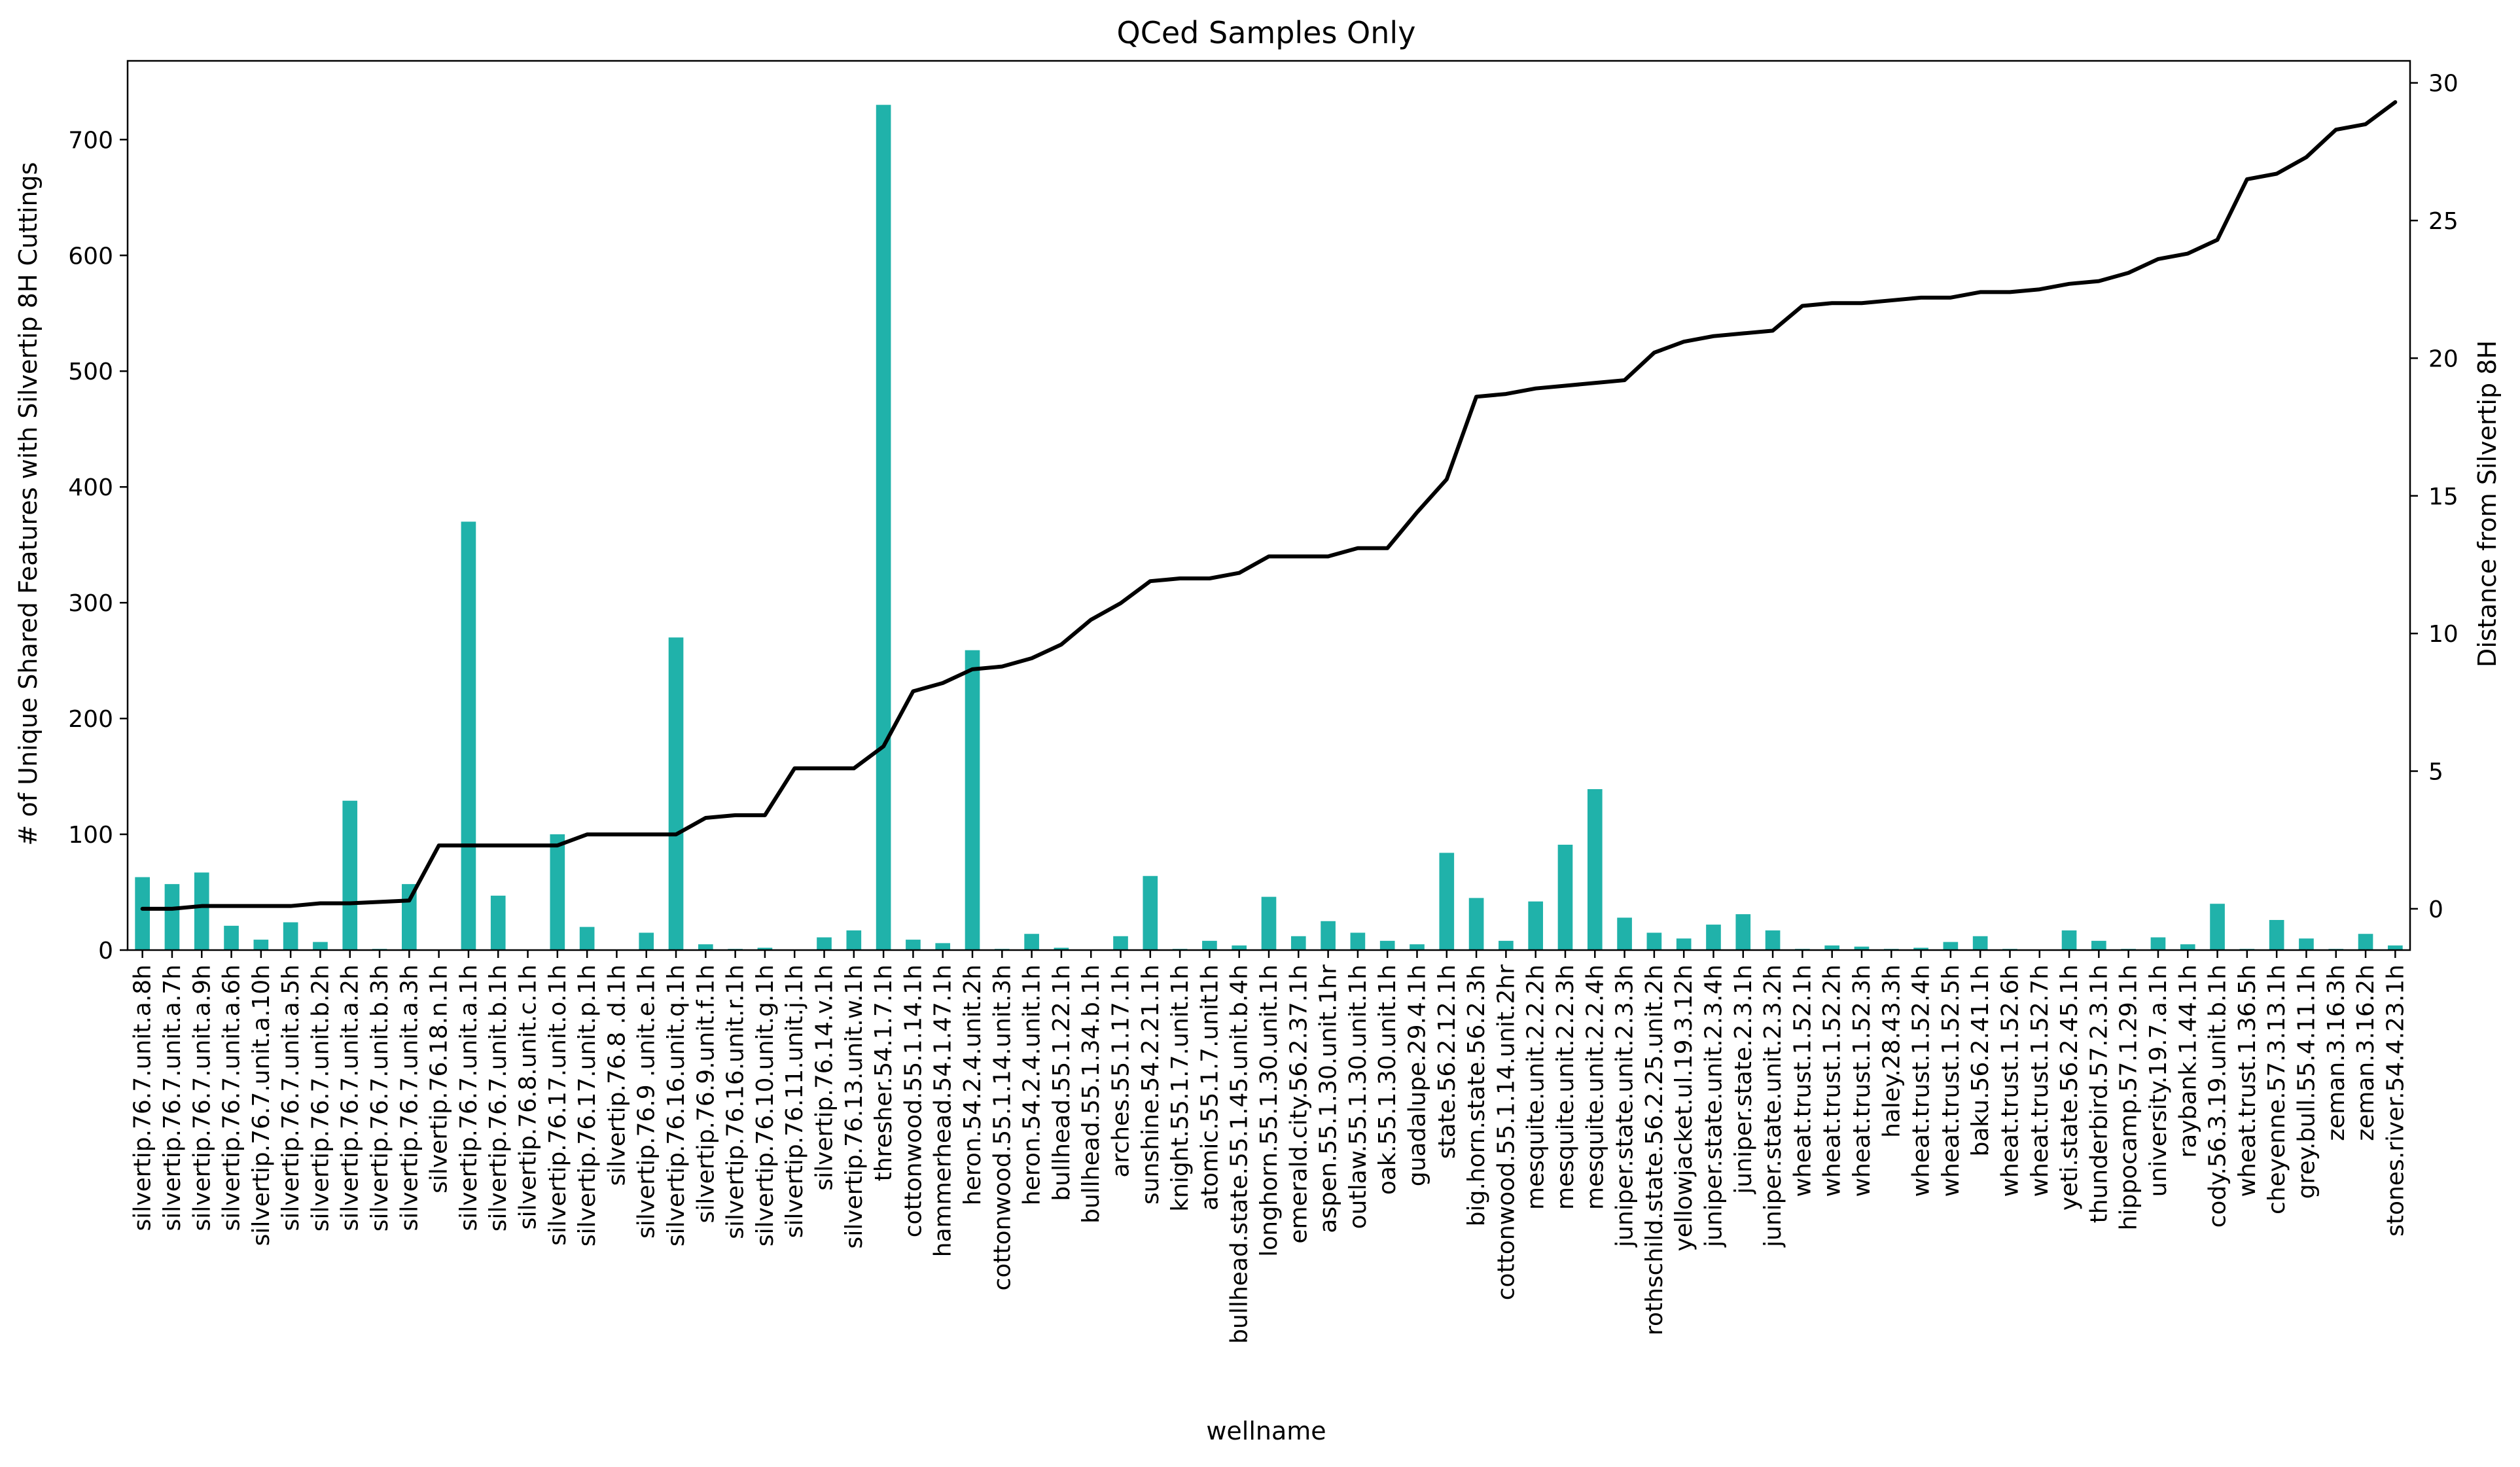  What do you see at coordinates (794, 1101) in the screenshot?
I see `x-tick-label-22: silvertip.76.11.unit.j.1h` at bounding box center [794, 1101].